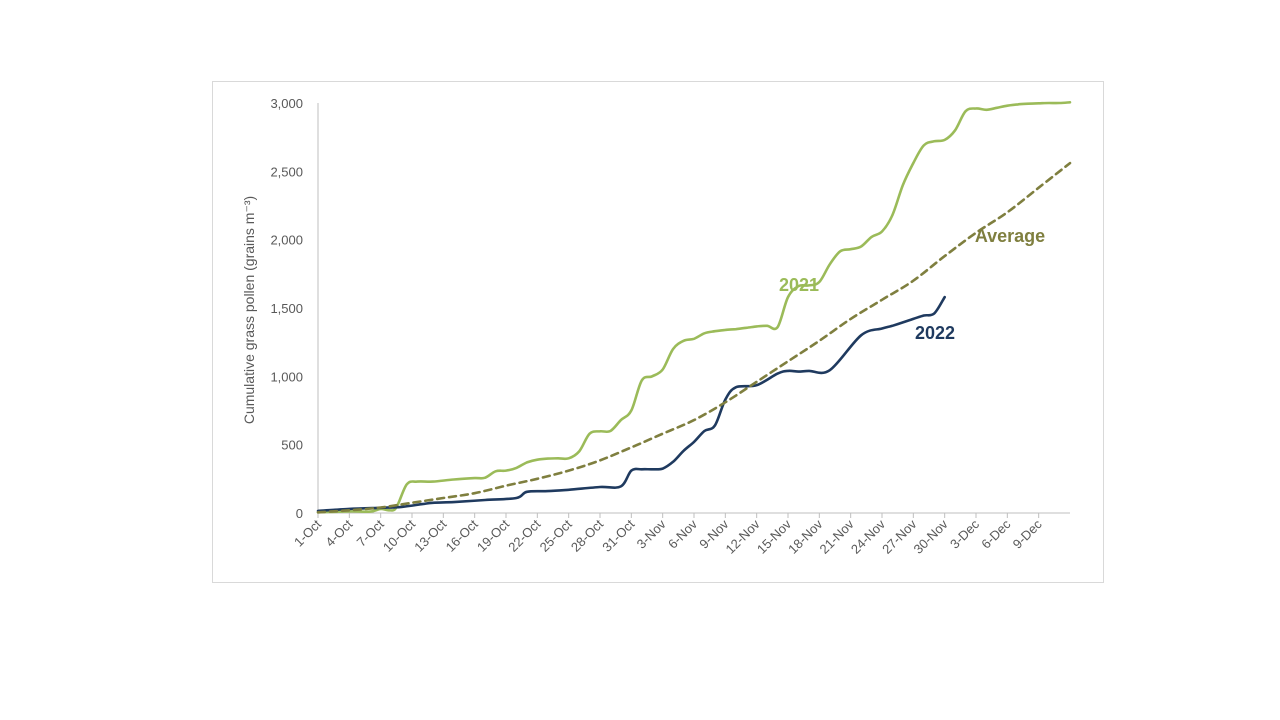  I want to click on y-tick-label: 1,000, so click(286, 376).